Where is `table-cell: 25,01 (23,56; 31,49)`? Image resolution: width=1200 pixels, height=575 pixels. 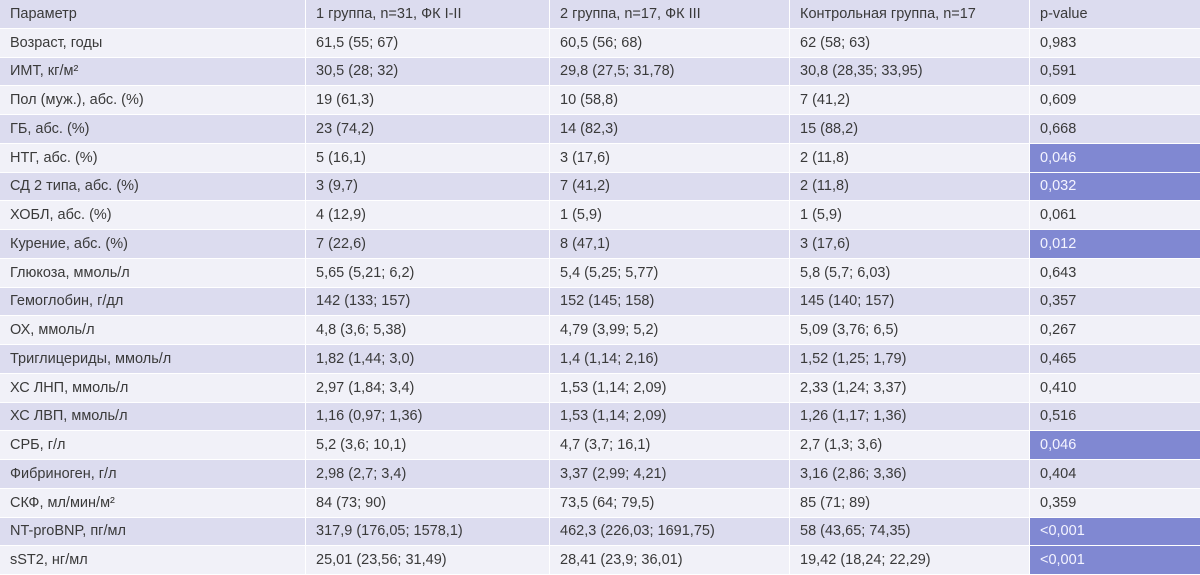 table-cell: 25,01 (23,56; 31,49) is located at coordinates (428, 560).